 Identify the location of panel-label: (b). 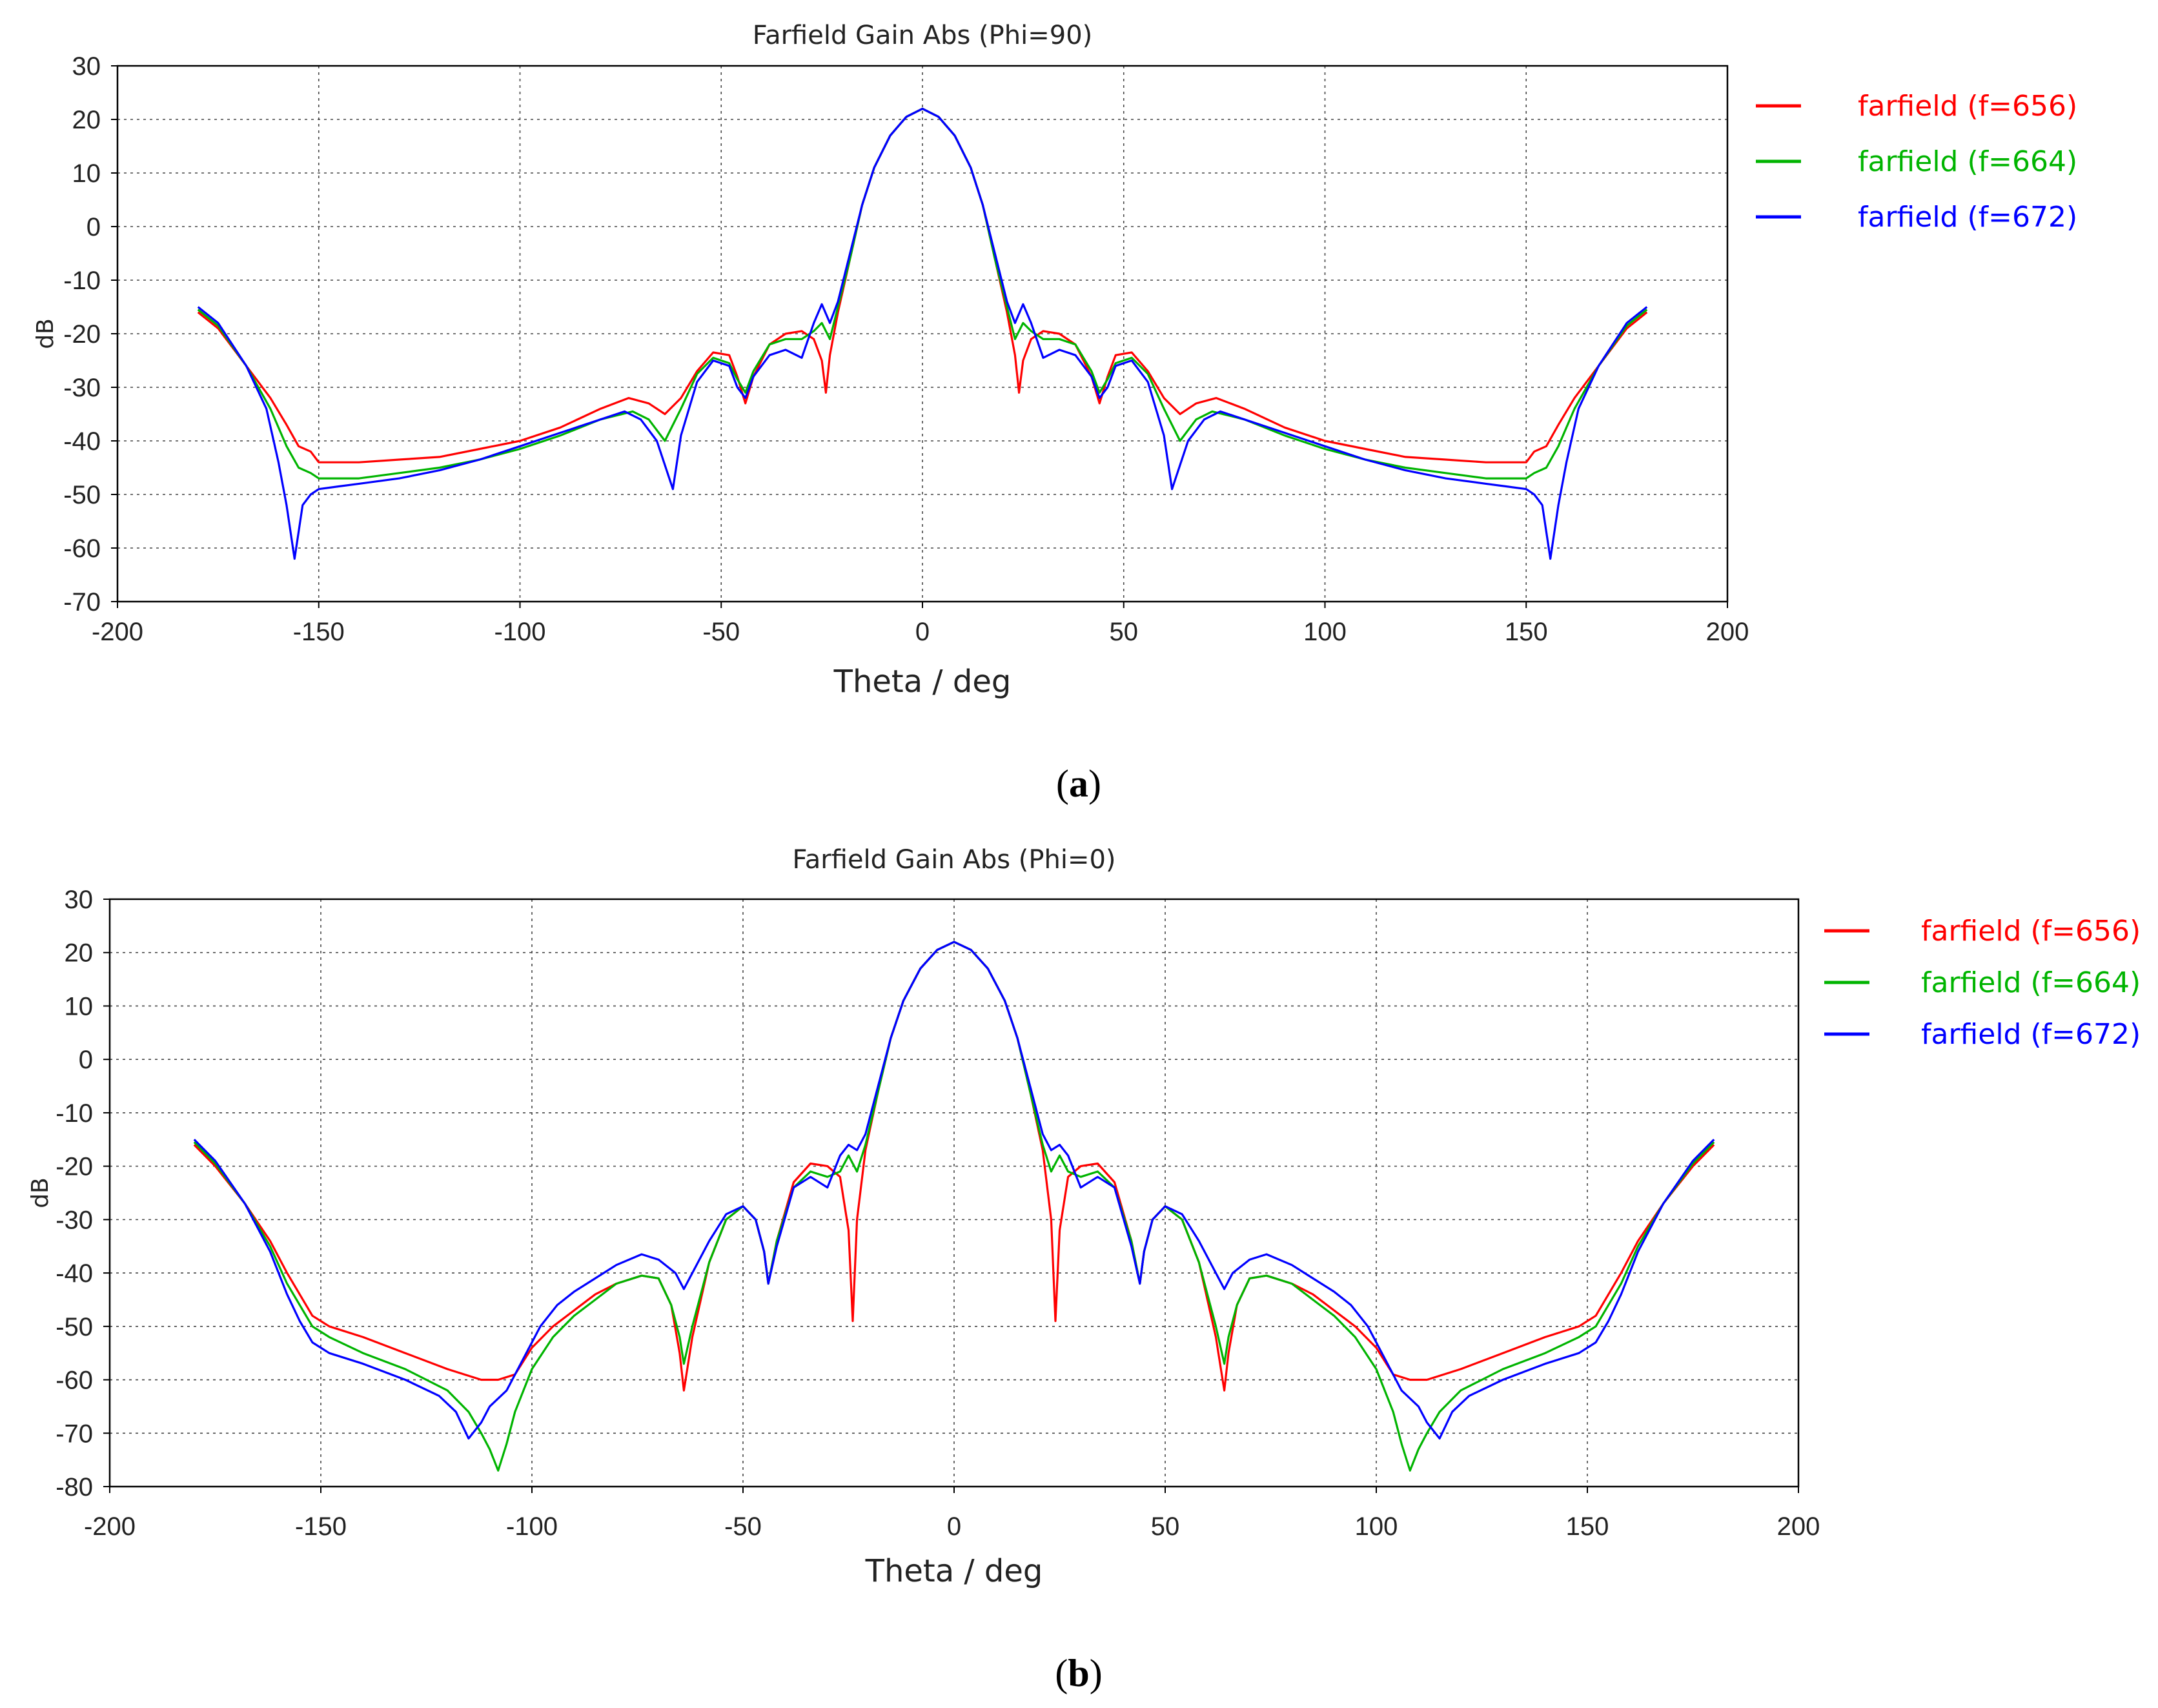
(1078, 1673).